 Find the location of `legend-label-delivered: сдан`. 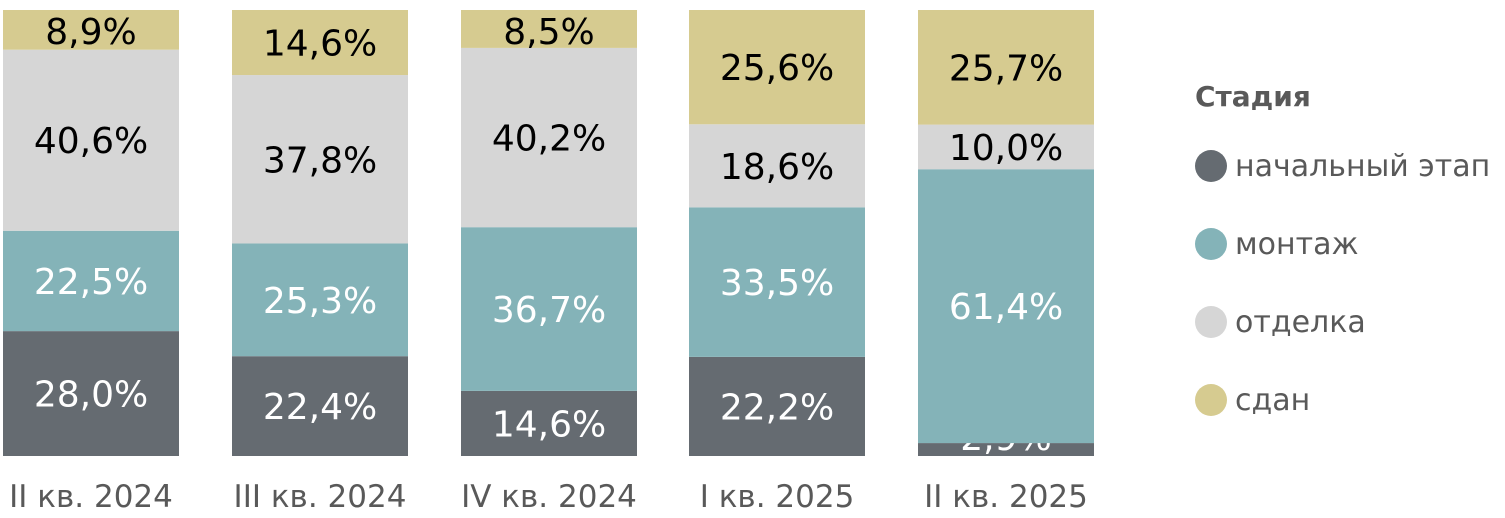

legend-label-delivered: сдан is located at coordinates (1273, 400).